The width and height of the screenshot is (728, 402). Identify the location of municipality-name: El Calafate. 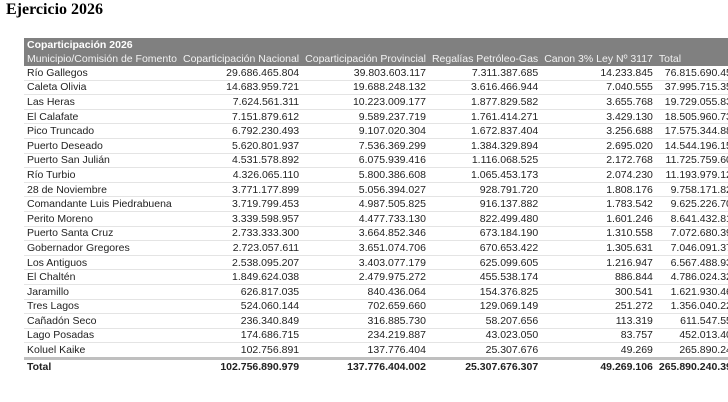
(102, 117).